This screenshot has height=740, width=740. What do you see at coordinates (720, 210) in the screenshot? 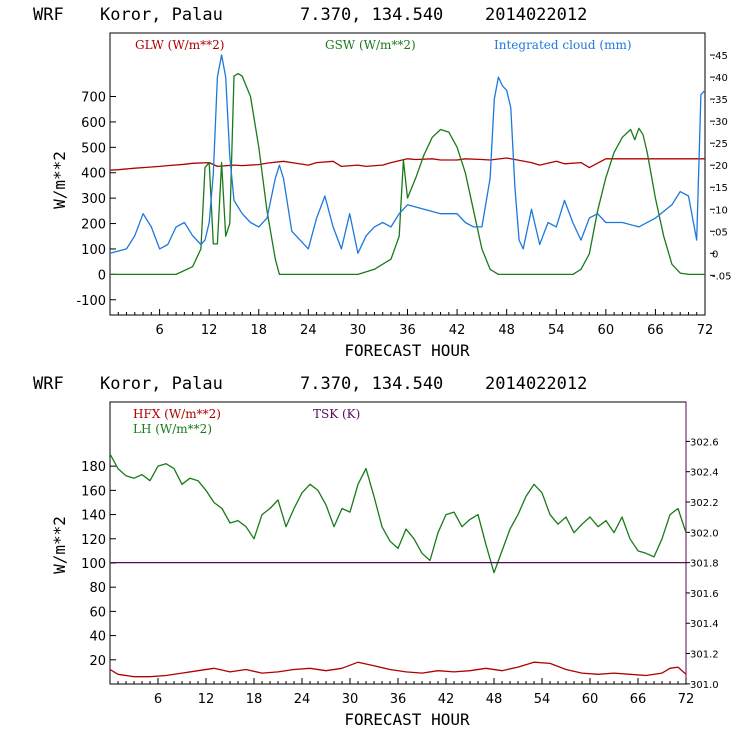
I see `right-tick-label: .10` at bounding box center [720, 210].